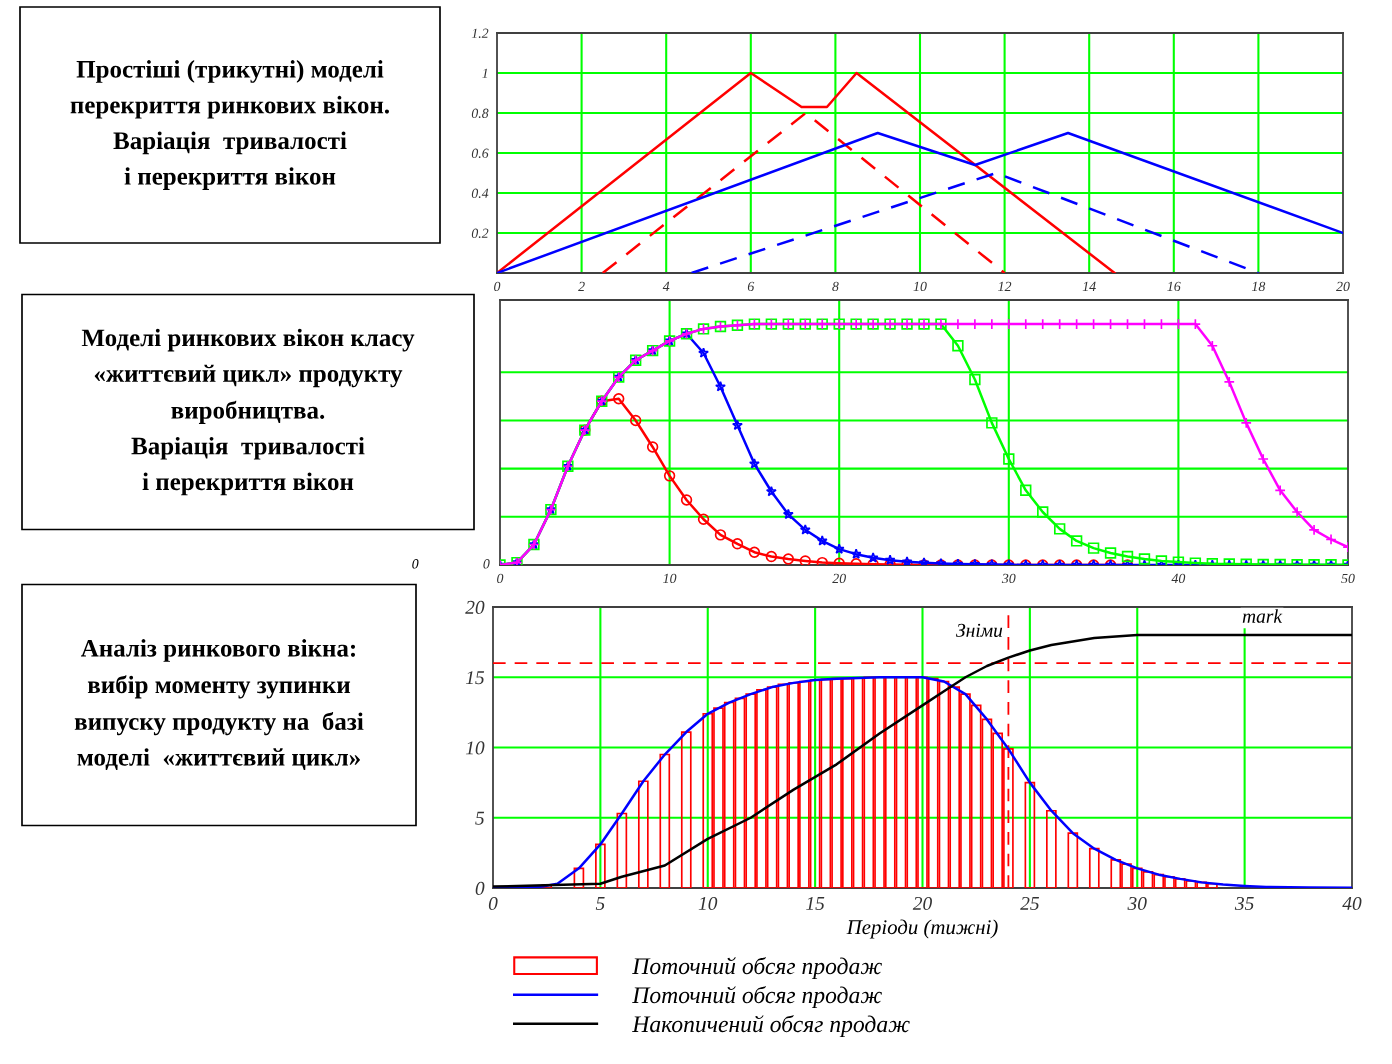  What do you see at coordinates (835, 286) in the screenshot?
I see `x-tick-label: 8` at bounding box center [835, 286].